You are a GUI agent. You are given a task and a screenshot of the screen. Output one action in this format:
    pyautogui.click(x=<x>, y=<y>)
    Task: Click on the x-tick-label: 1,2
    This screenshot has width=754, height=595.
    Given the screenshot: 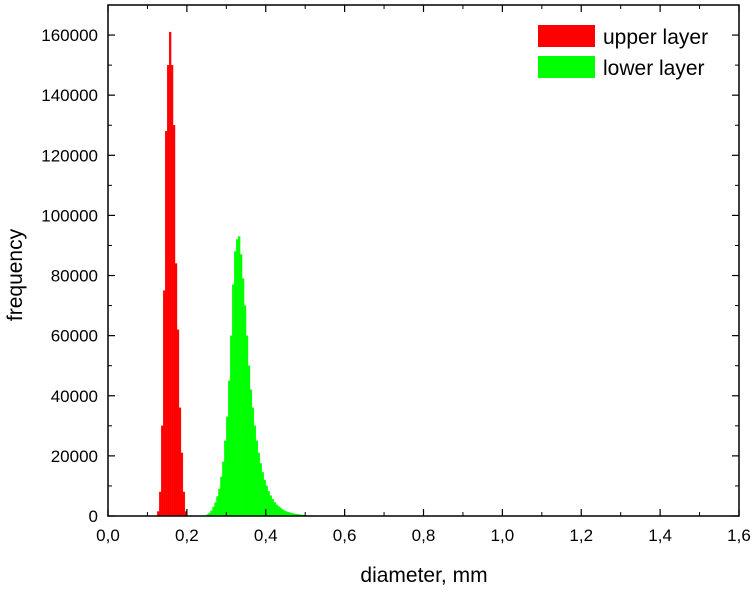 What is the action you would take?
    pyautogui.click(x=581, y=535)
    